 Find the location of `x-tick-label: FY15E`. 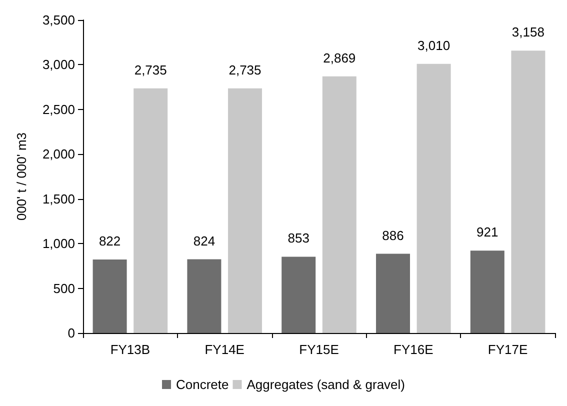

x-tick-label: FY15E is located at coordinates (319, 349).